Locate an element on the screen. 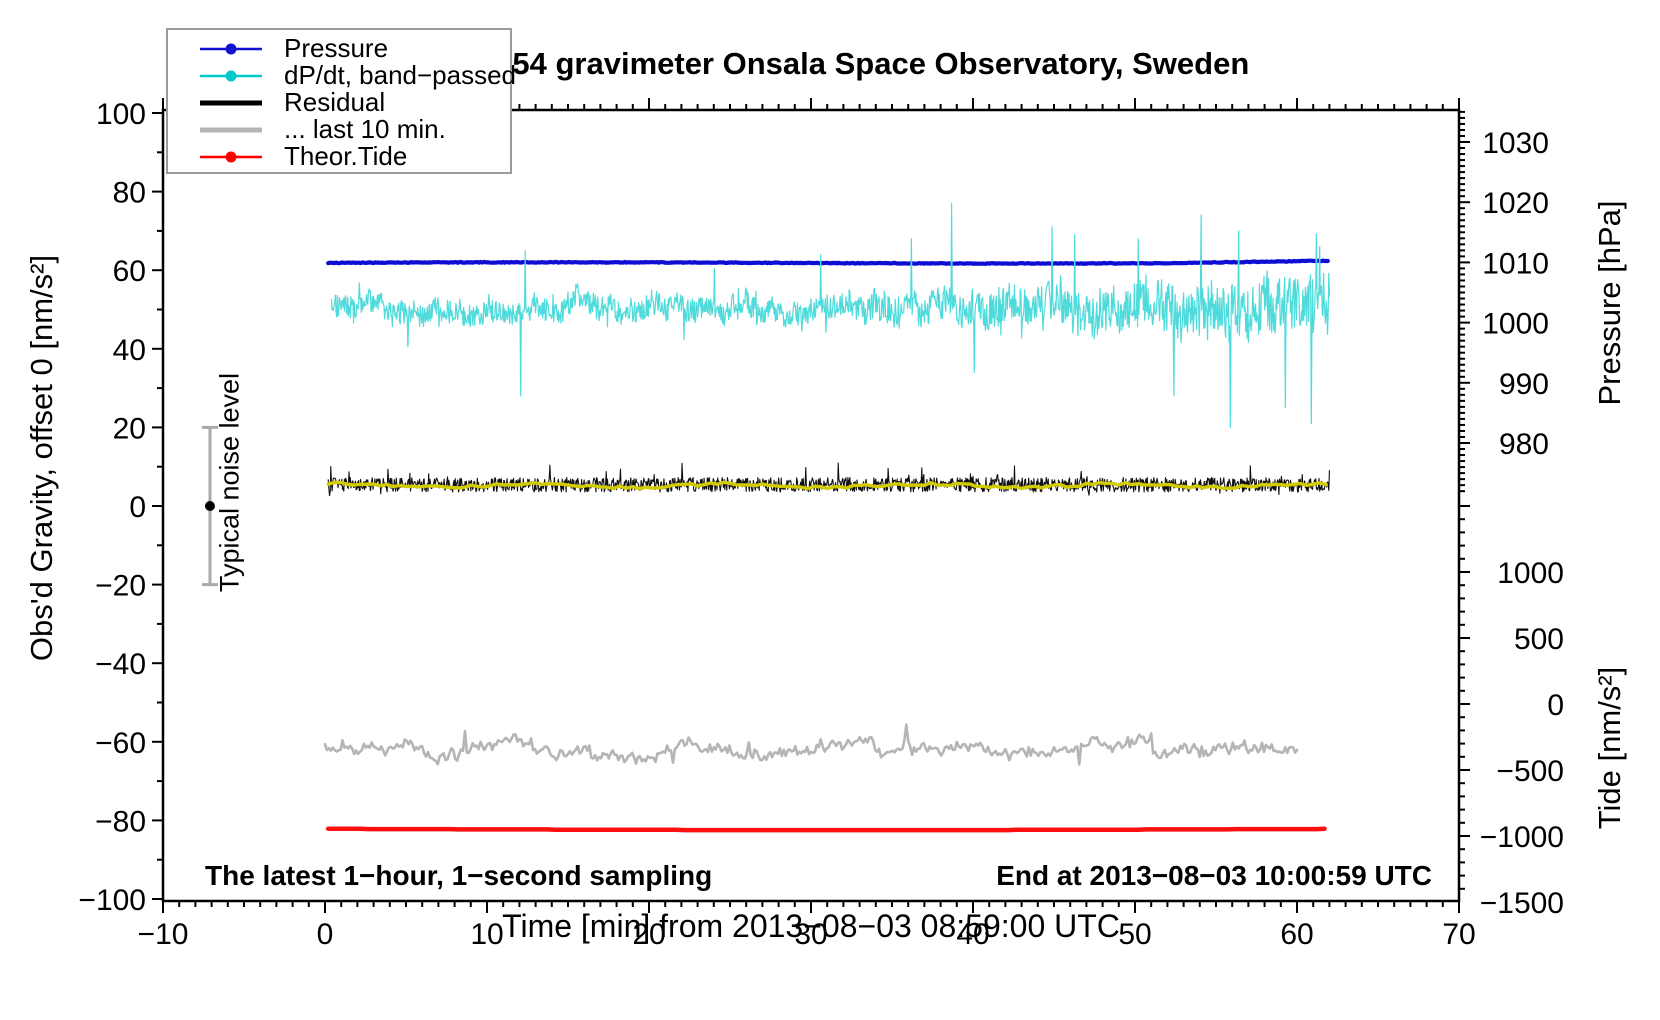  legend-label: ... last 10 min. is located at coordinates (365, 129).